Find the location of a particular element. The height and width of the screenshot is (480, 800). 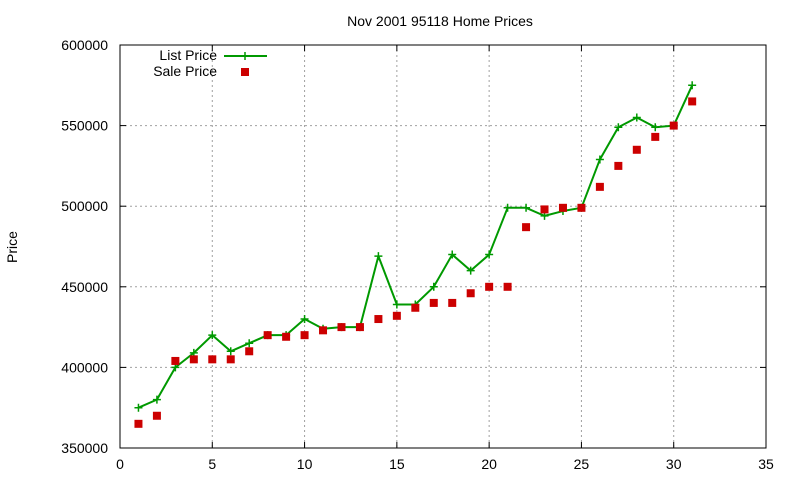

y-tick-label: 500000 is located at coordinates (84, 206).